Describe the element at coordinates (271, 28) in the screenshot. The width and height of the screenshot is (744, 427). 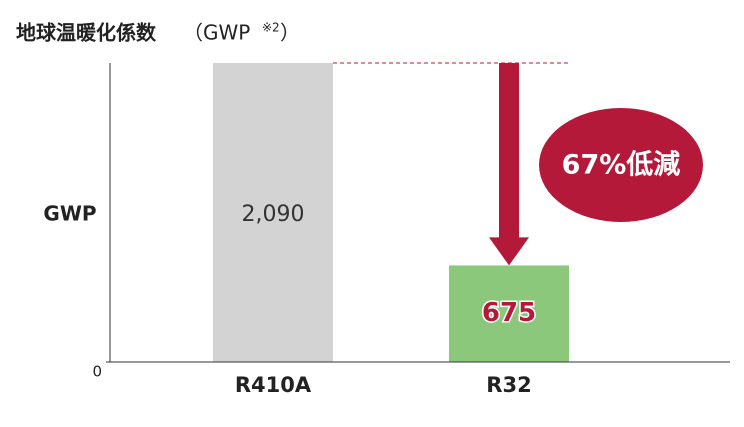
I see `chart-title-note: ※2` at that location.